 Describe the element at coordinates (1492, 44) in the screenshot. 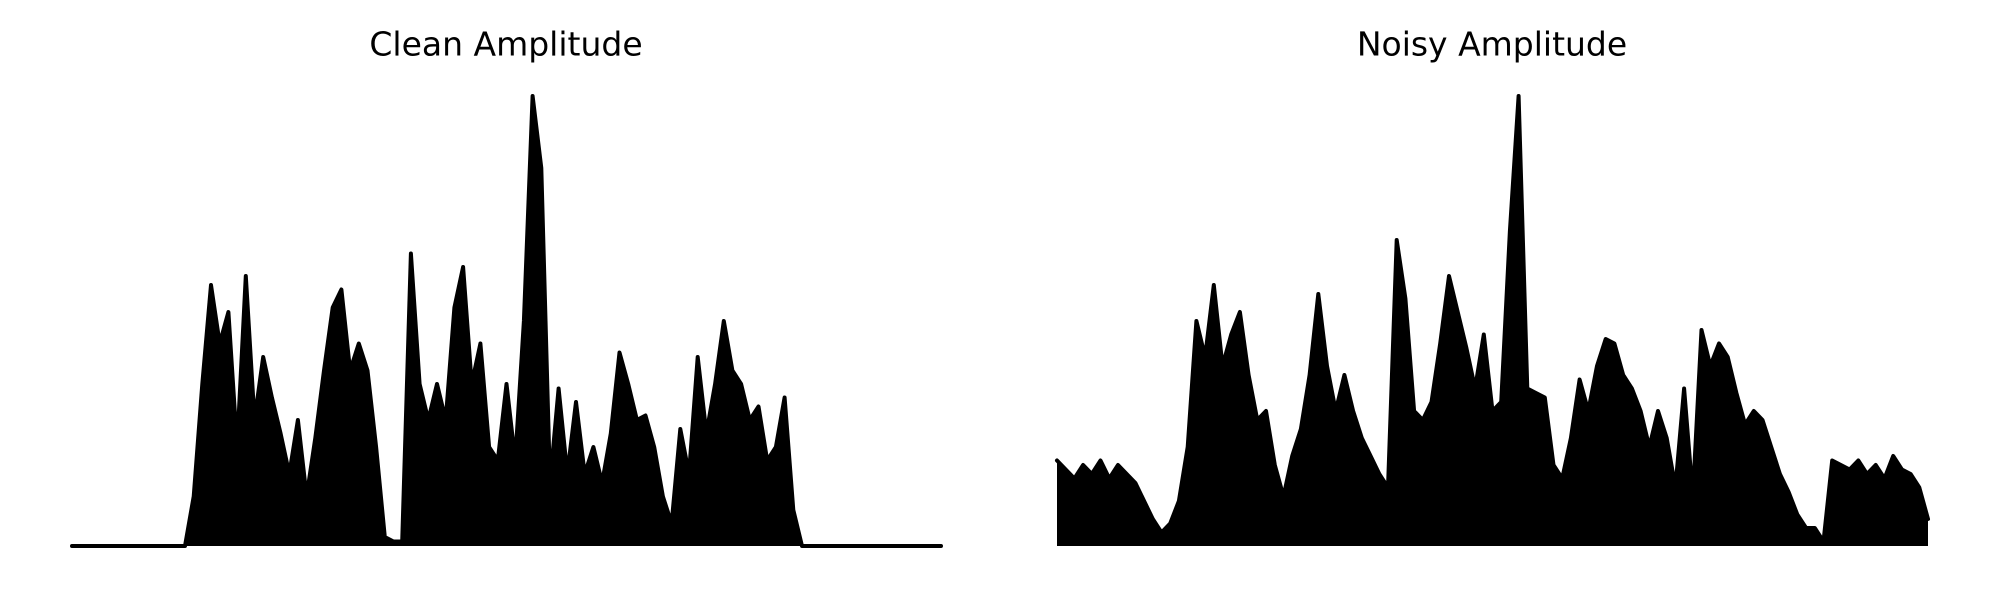

I see `chart-title: Noisy Amplitude` at that location.